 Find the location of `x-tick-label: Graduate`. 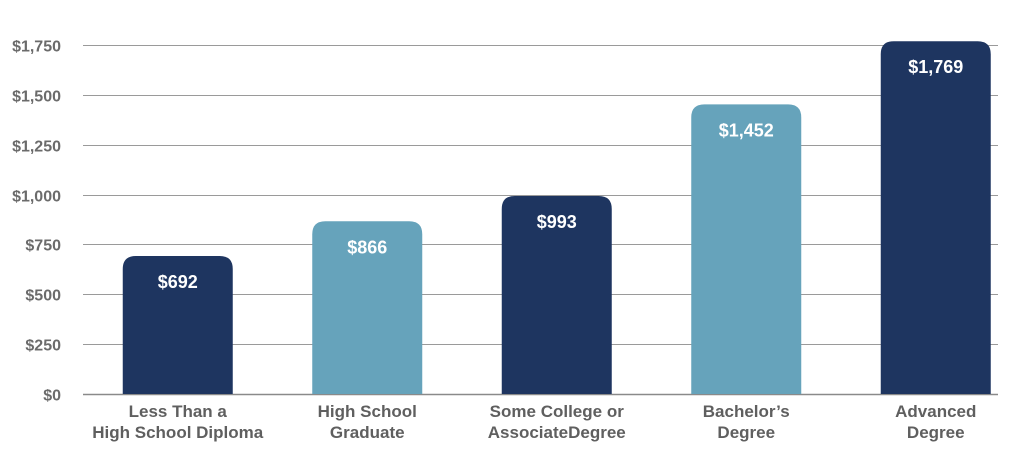

x-tick-label: Graduate is located at coordinates (367, 432).